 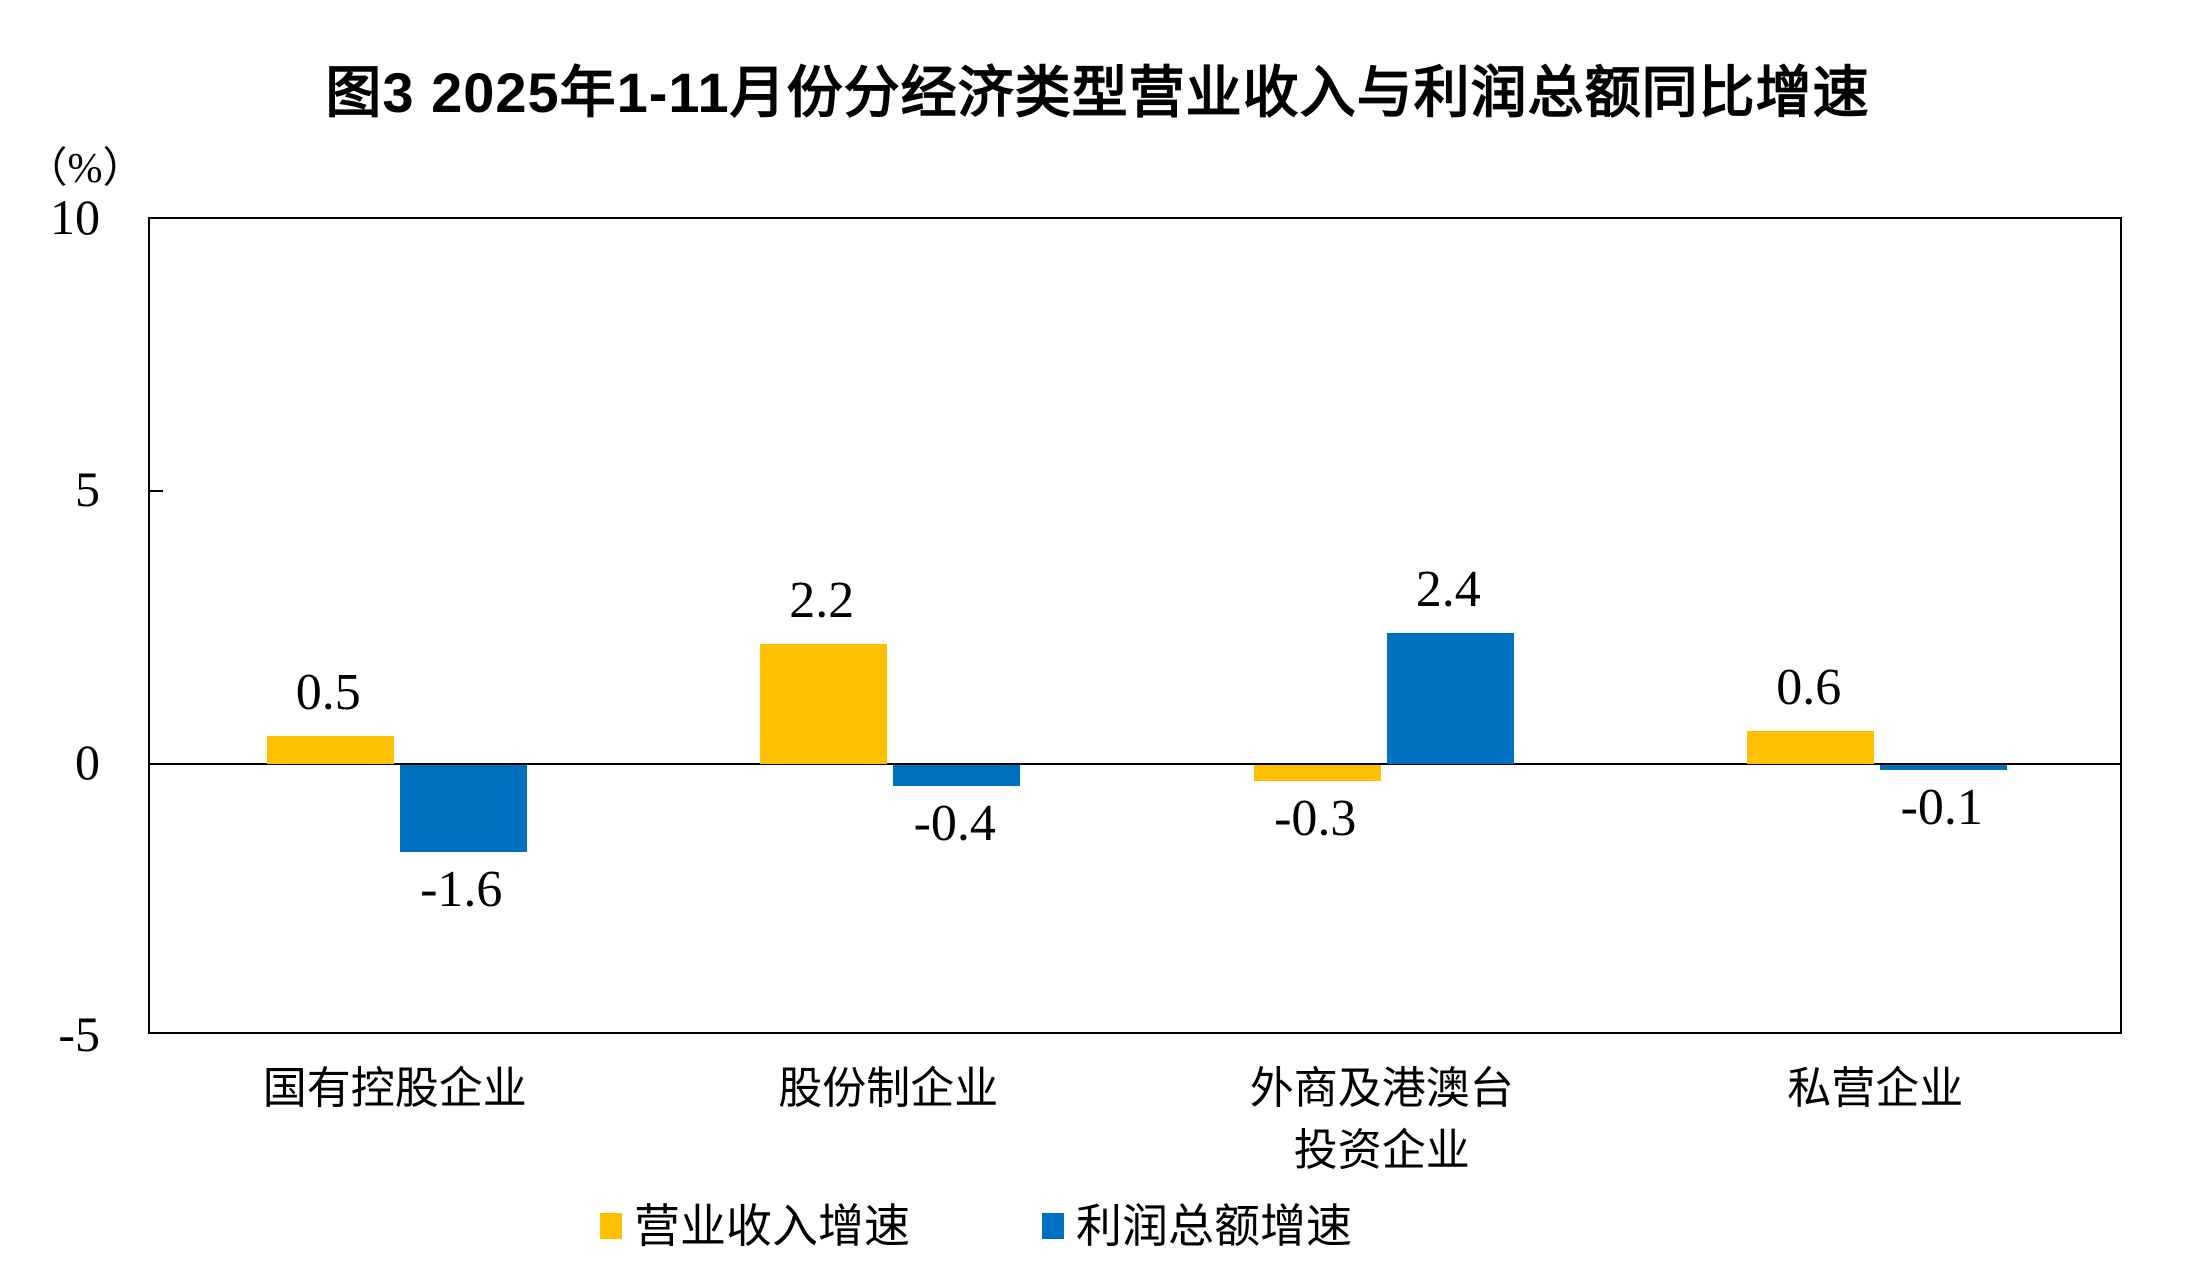 I want to click on bar-revenue-cat2, so click(x=1317, y=772).